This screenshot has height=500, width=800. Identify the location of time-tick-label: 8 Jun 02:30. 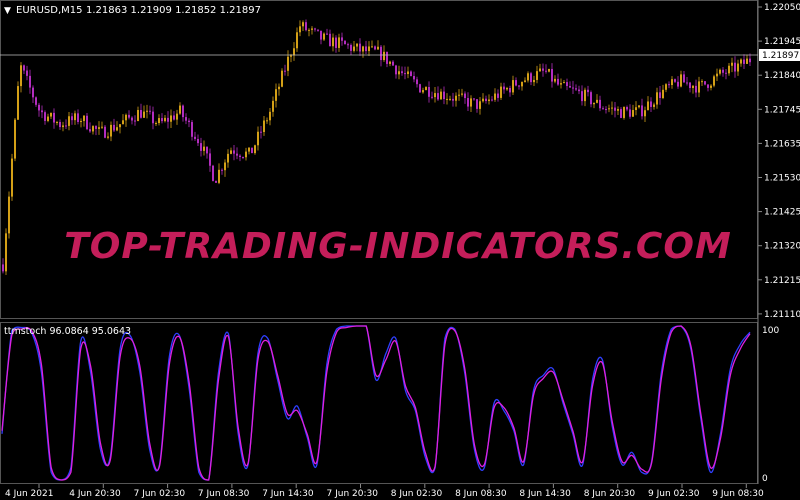
(417, 494).